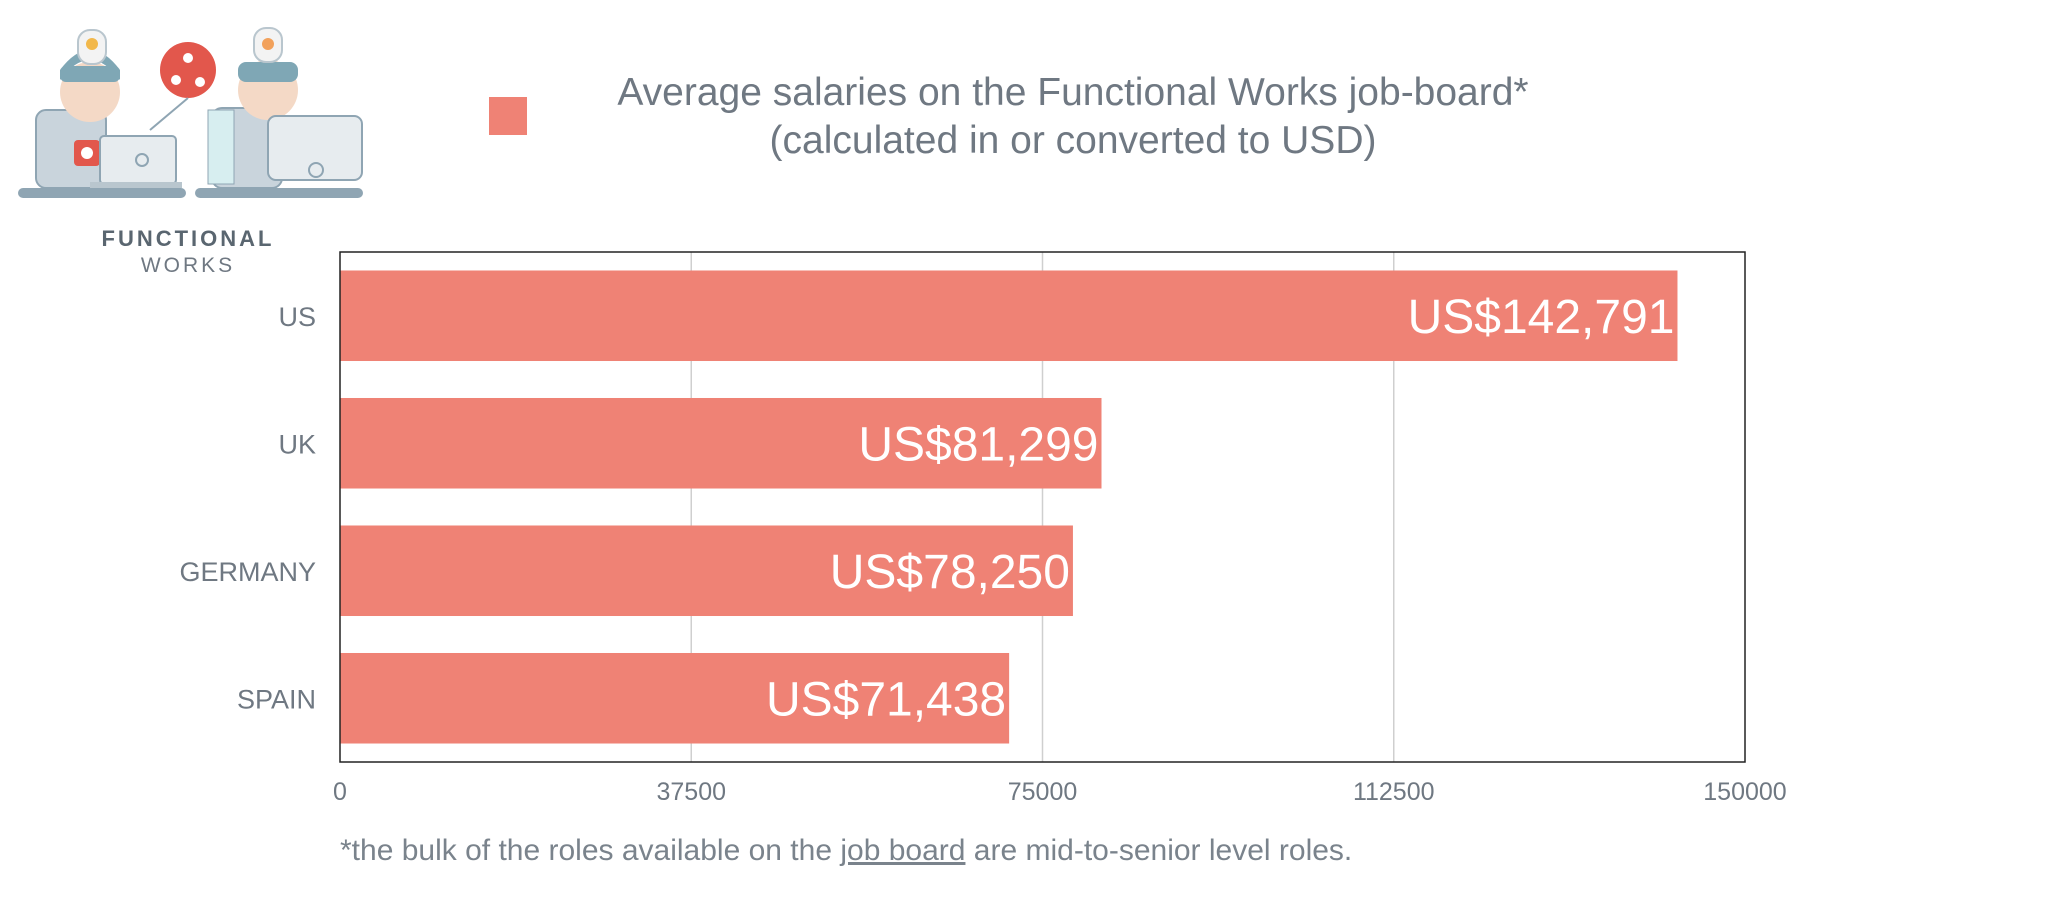  I want to click on chart-title-line-2: (calculated in or converted to USD), so click(1073, 140).